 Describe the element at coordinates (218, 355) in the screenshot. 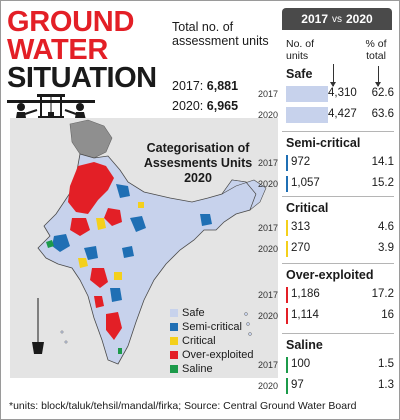

I see `legend-label-over-exploited: Over-exploited` at that location.